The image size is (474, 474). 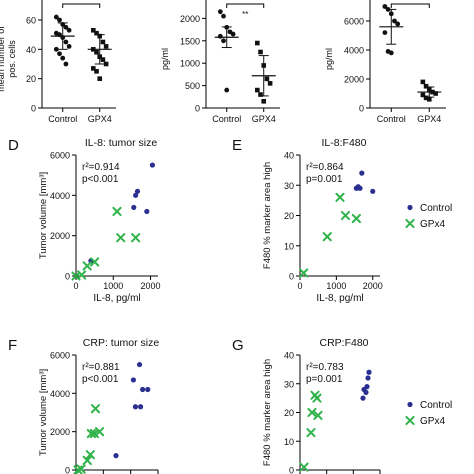 I want to click on legend-label: Control, so click(x=436, y=405).